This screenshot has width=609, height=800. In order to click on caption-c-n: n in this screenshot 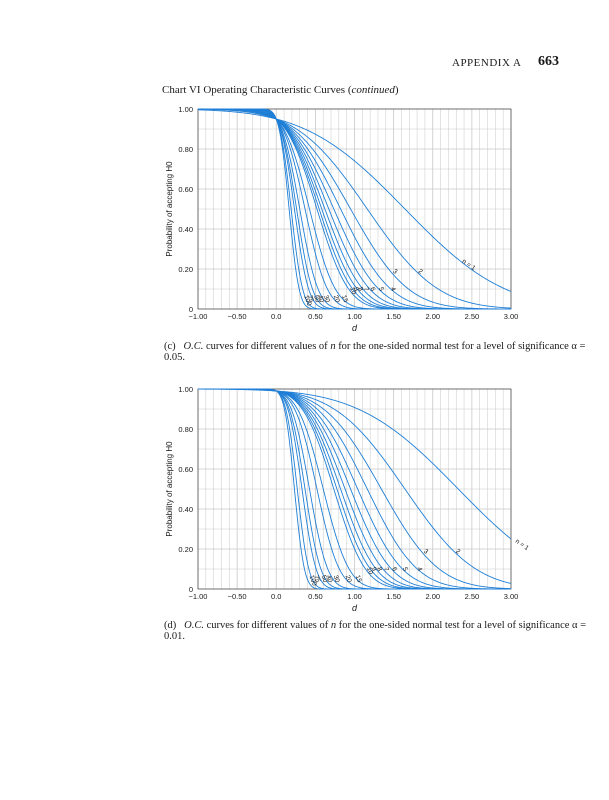, I will do `click(333, 346)`.